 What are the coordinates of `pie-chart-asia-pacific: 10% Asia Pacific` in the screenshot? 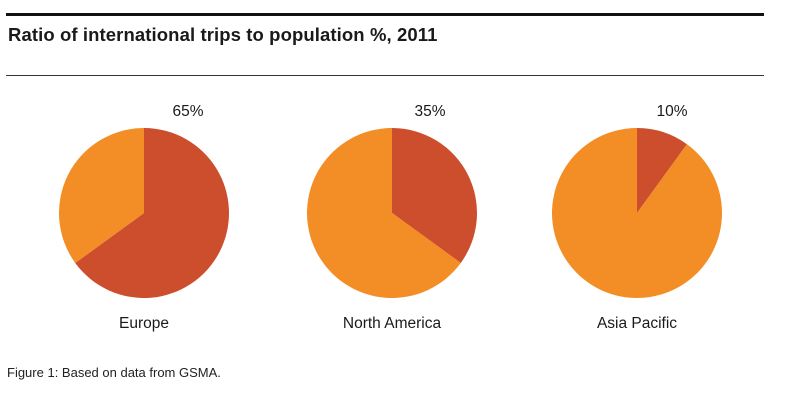 It's located at (637, 217).